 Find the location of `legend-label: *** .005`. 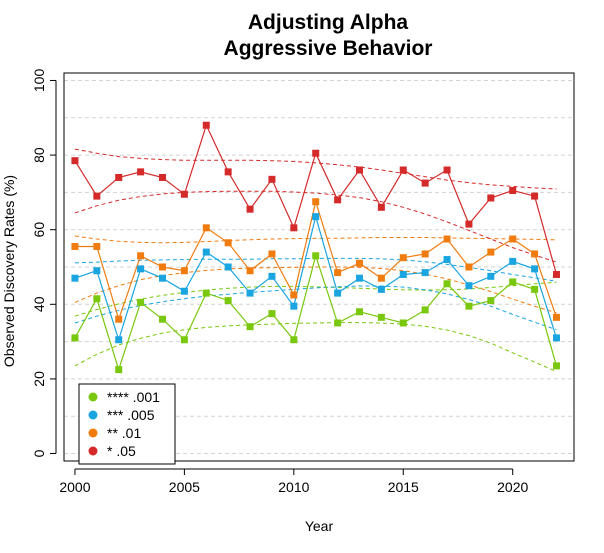

legend-label: *** .005 is located at coordinates (131, 415).